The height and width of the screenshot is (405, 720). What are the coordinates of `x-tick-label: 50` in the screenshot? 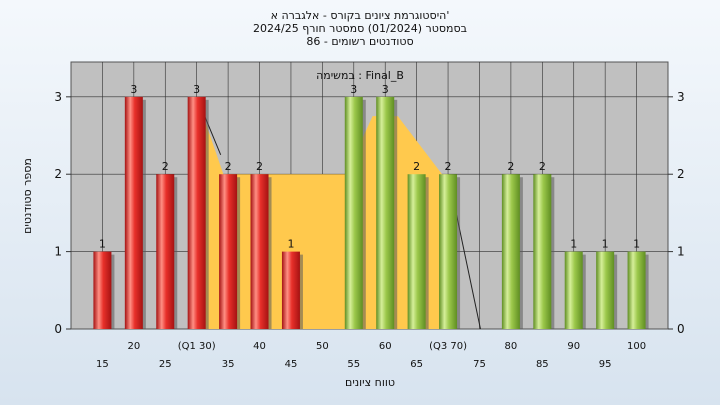 It's located at (322, 346).